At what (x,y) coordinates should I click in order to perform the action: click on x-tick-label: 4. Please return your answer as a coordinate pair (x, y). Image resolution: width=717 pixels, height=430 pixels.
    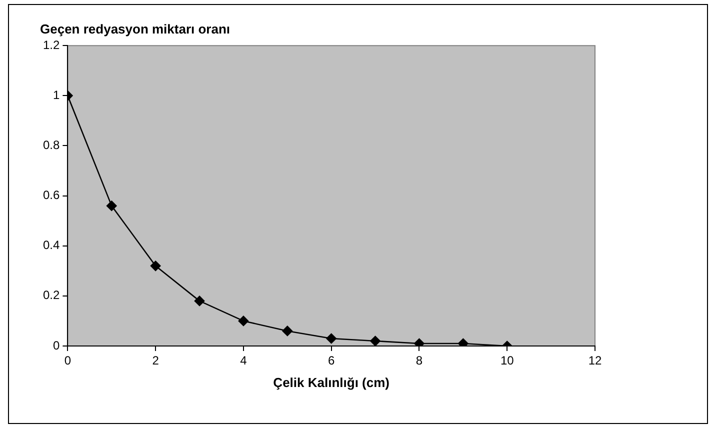
    Looking at the image, I should click on (244, 361).